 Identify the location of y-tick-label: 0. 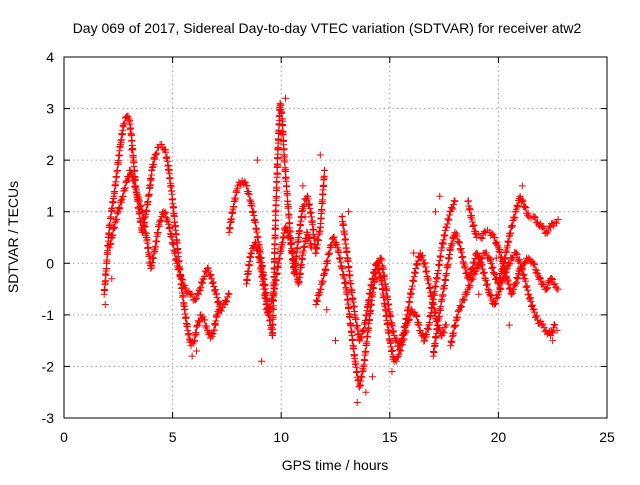
(50, 263).